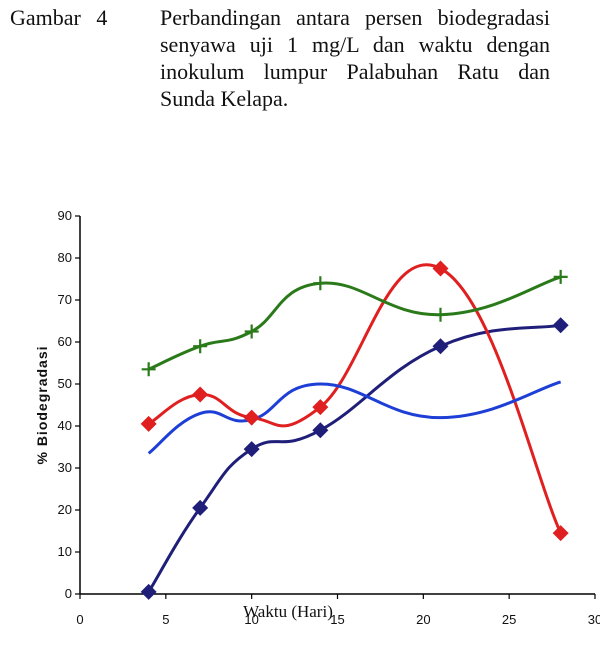  What do you see at coordinates (59, 17) in the screenshot?
I see `figure-caption-label: Gambar 4` at bounding box center [59, 17].